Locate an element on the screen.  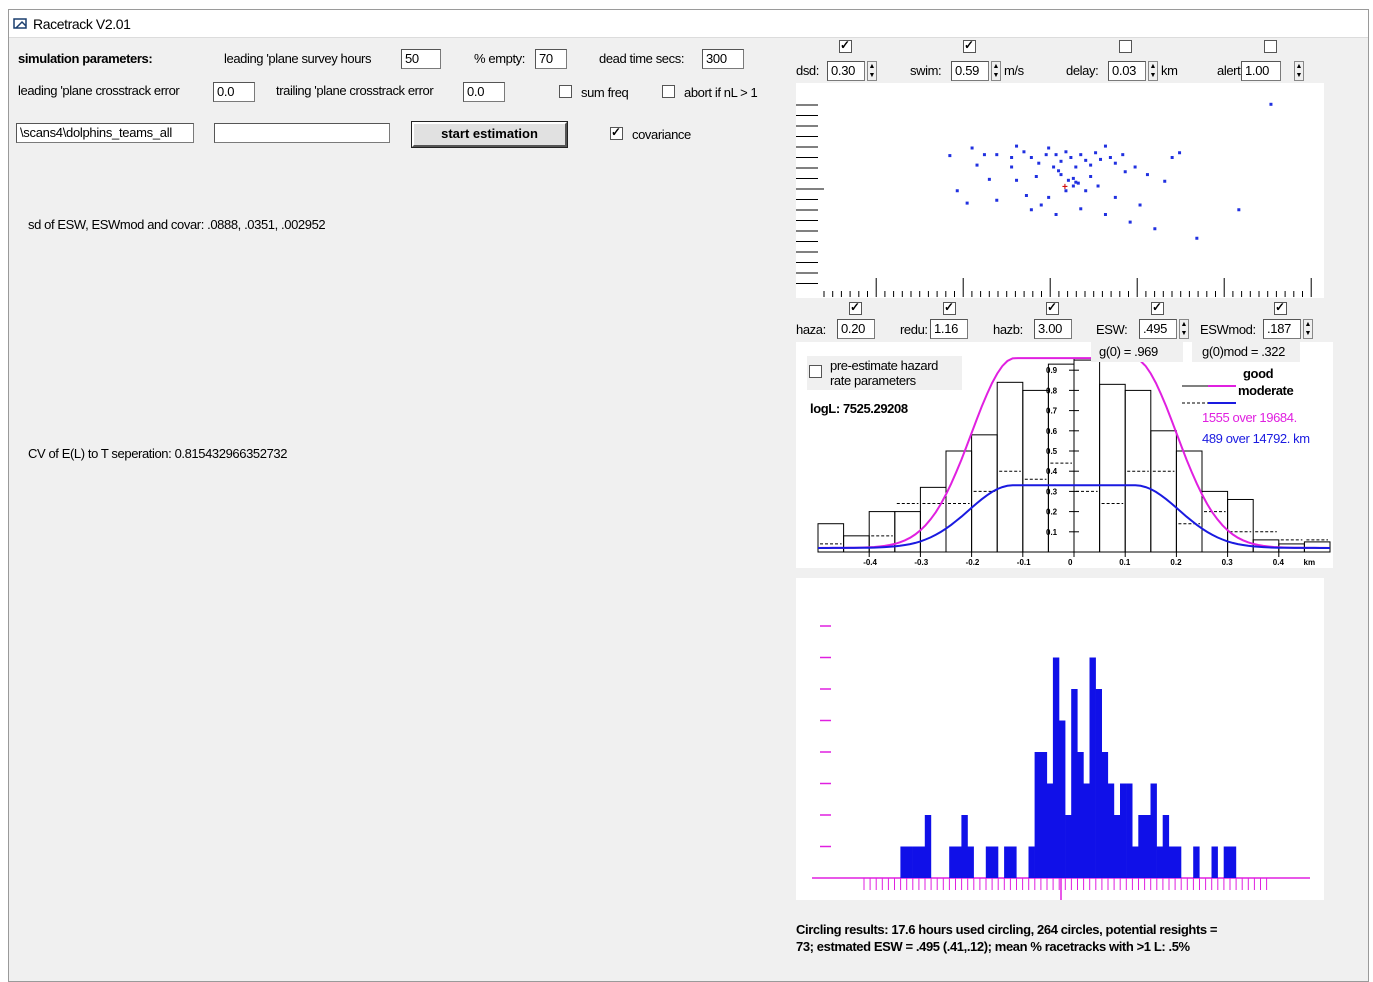
good-curve is located at coordinates (1074, 453).